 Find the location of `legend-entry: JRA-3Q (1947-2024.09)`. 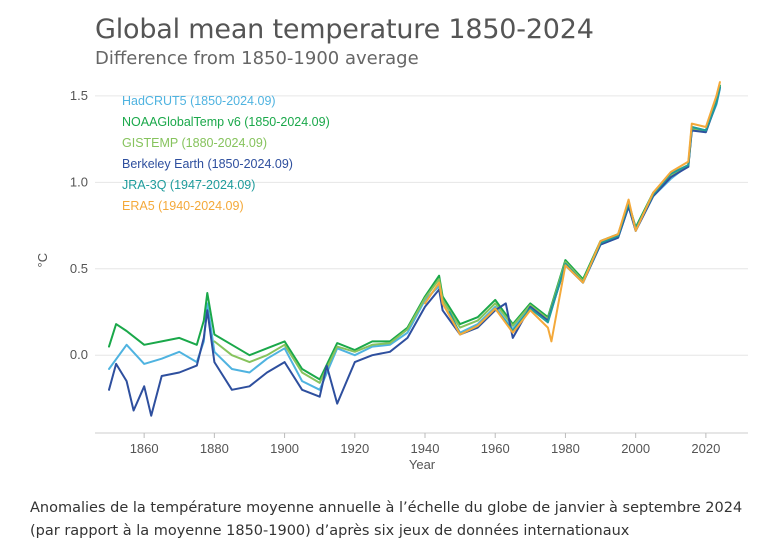

legend-entry: JRA-3Q (1947-2024.09) is located at coordinates (188, 185).